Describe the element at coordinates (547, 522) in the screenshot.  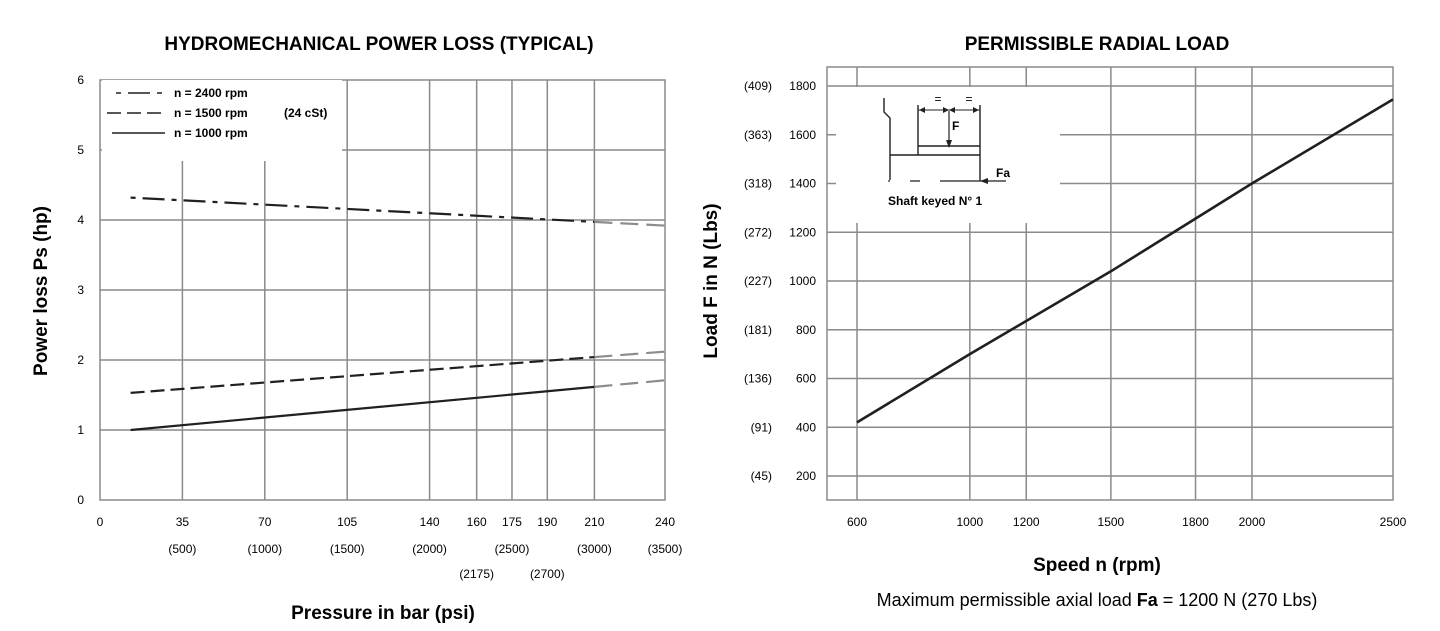
I see `left-x-tick-190: 190` at that location.